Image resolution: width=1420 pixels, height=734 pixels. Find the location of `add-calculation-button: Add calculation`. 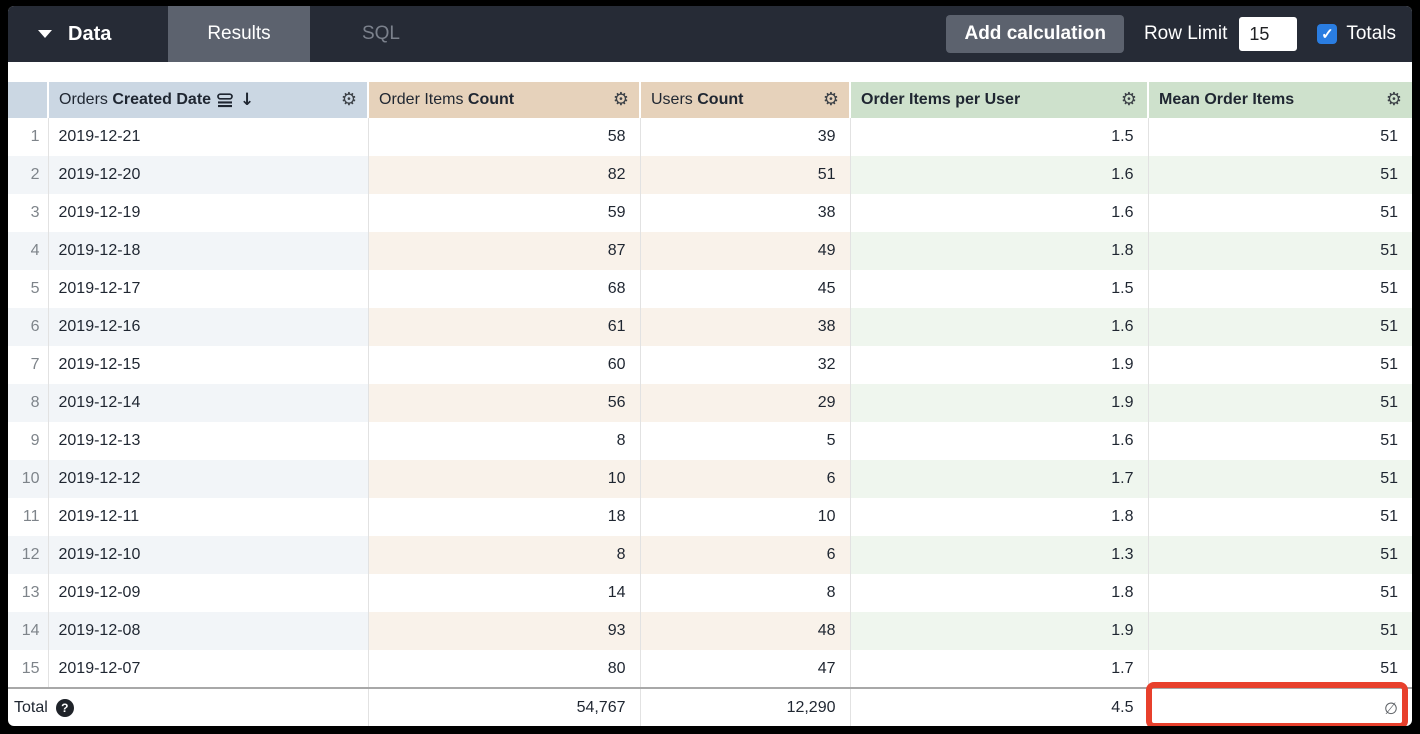

add-calculation-button: Add calculation is located at coordinates (1035, 34).